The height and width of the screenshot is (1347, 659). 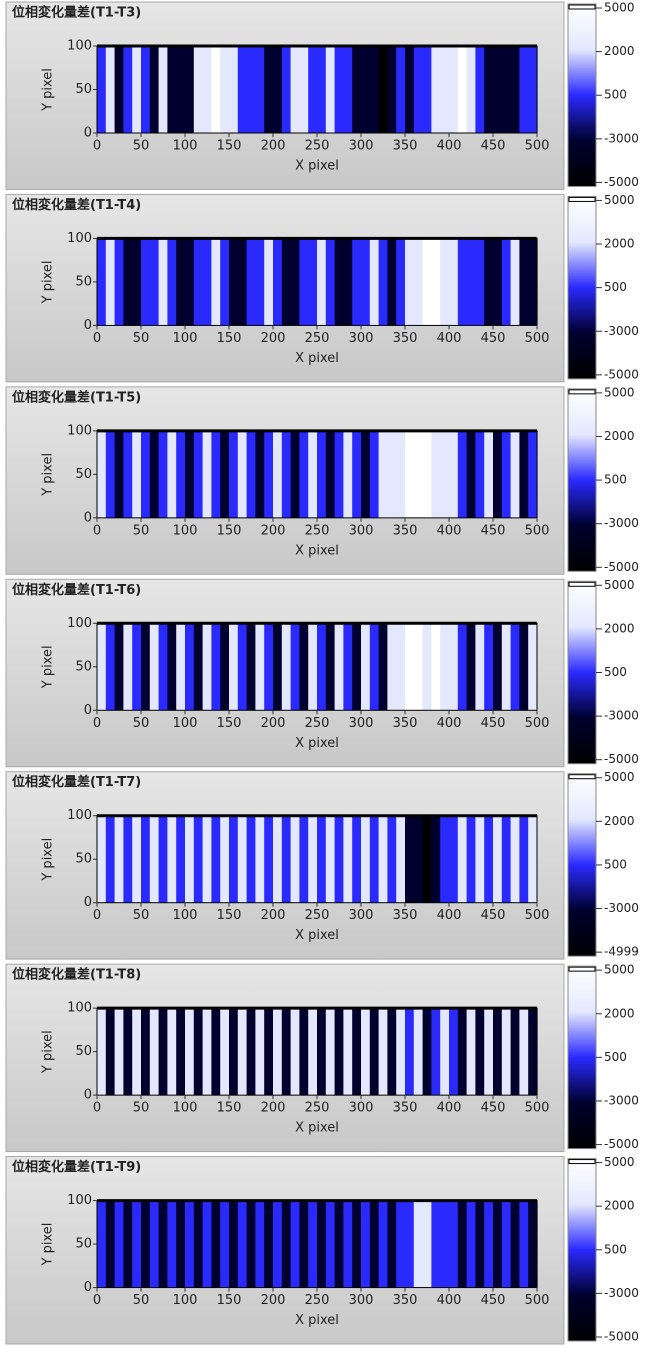 I want to click on chart-title: 位相変化量差(T1-T6), so click(x=76, y=590).